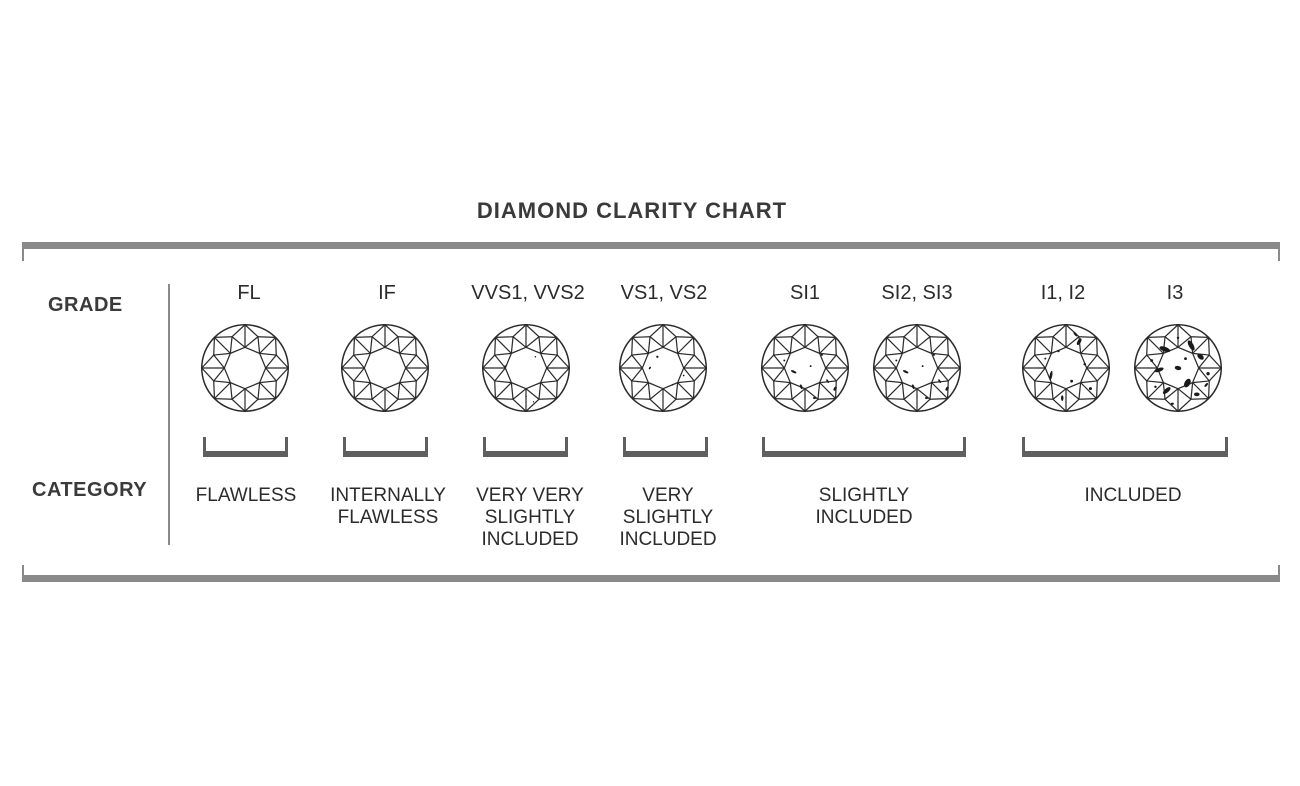 This screenshot has width=1300, height=786. Describe the element at coordinates (917, 368) in the screenshot. I see `diamond-icon-si2-si3` at that location.